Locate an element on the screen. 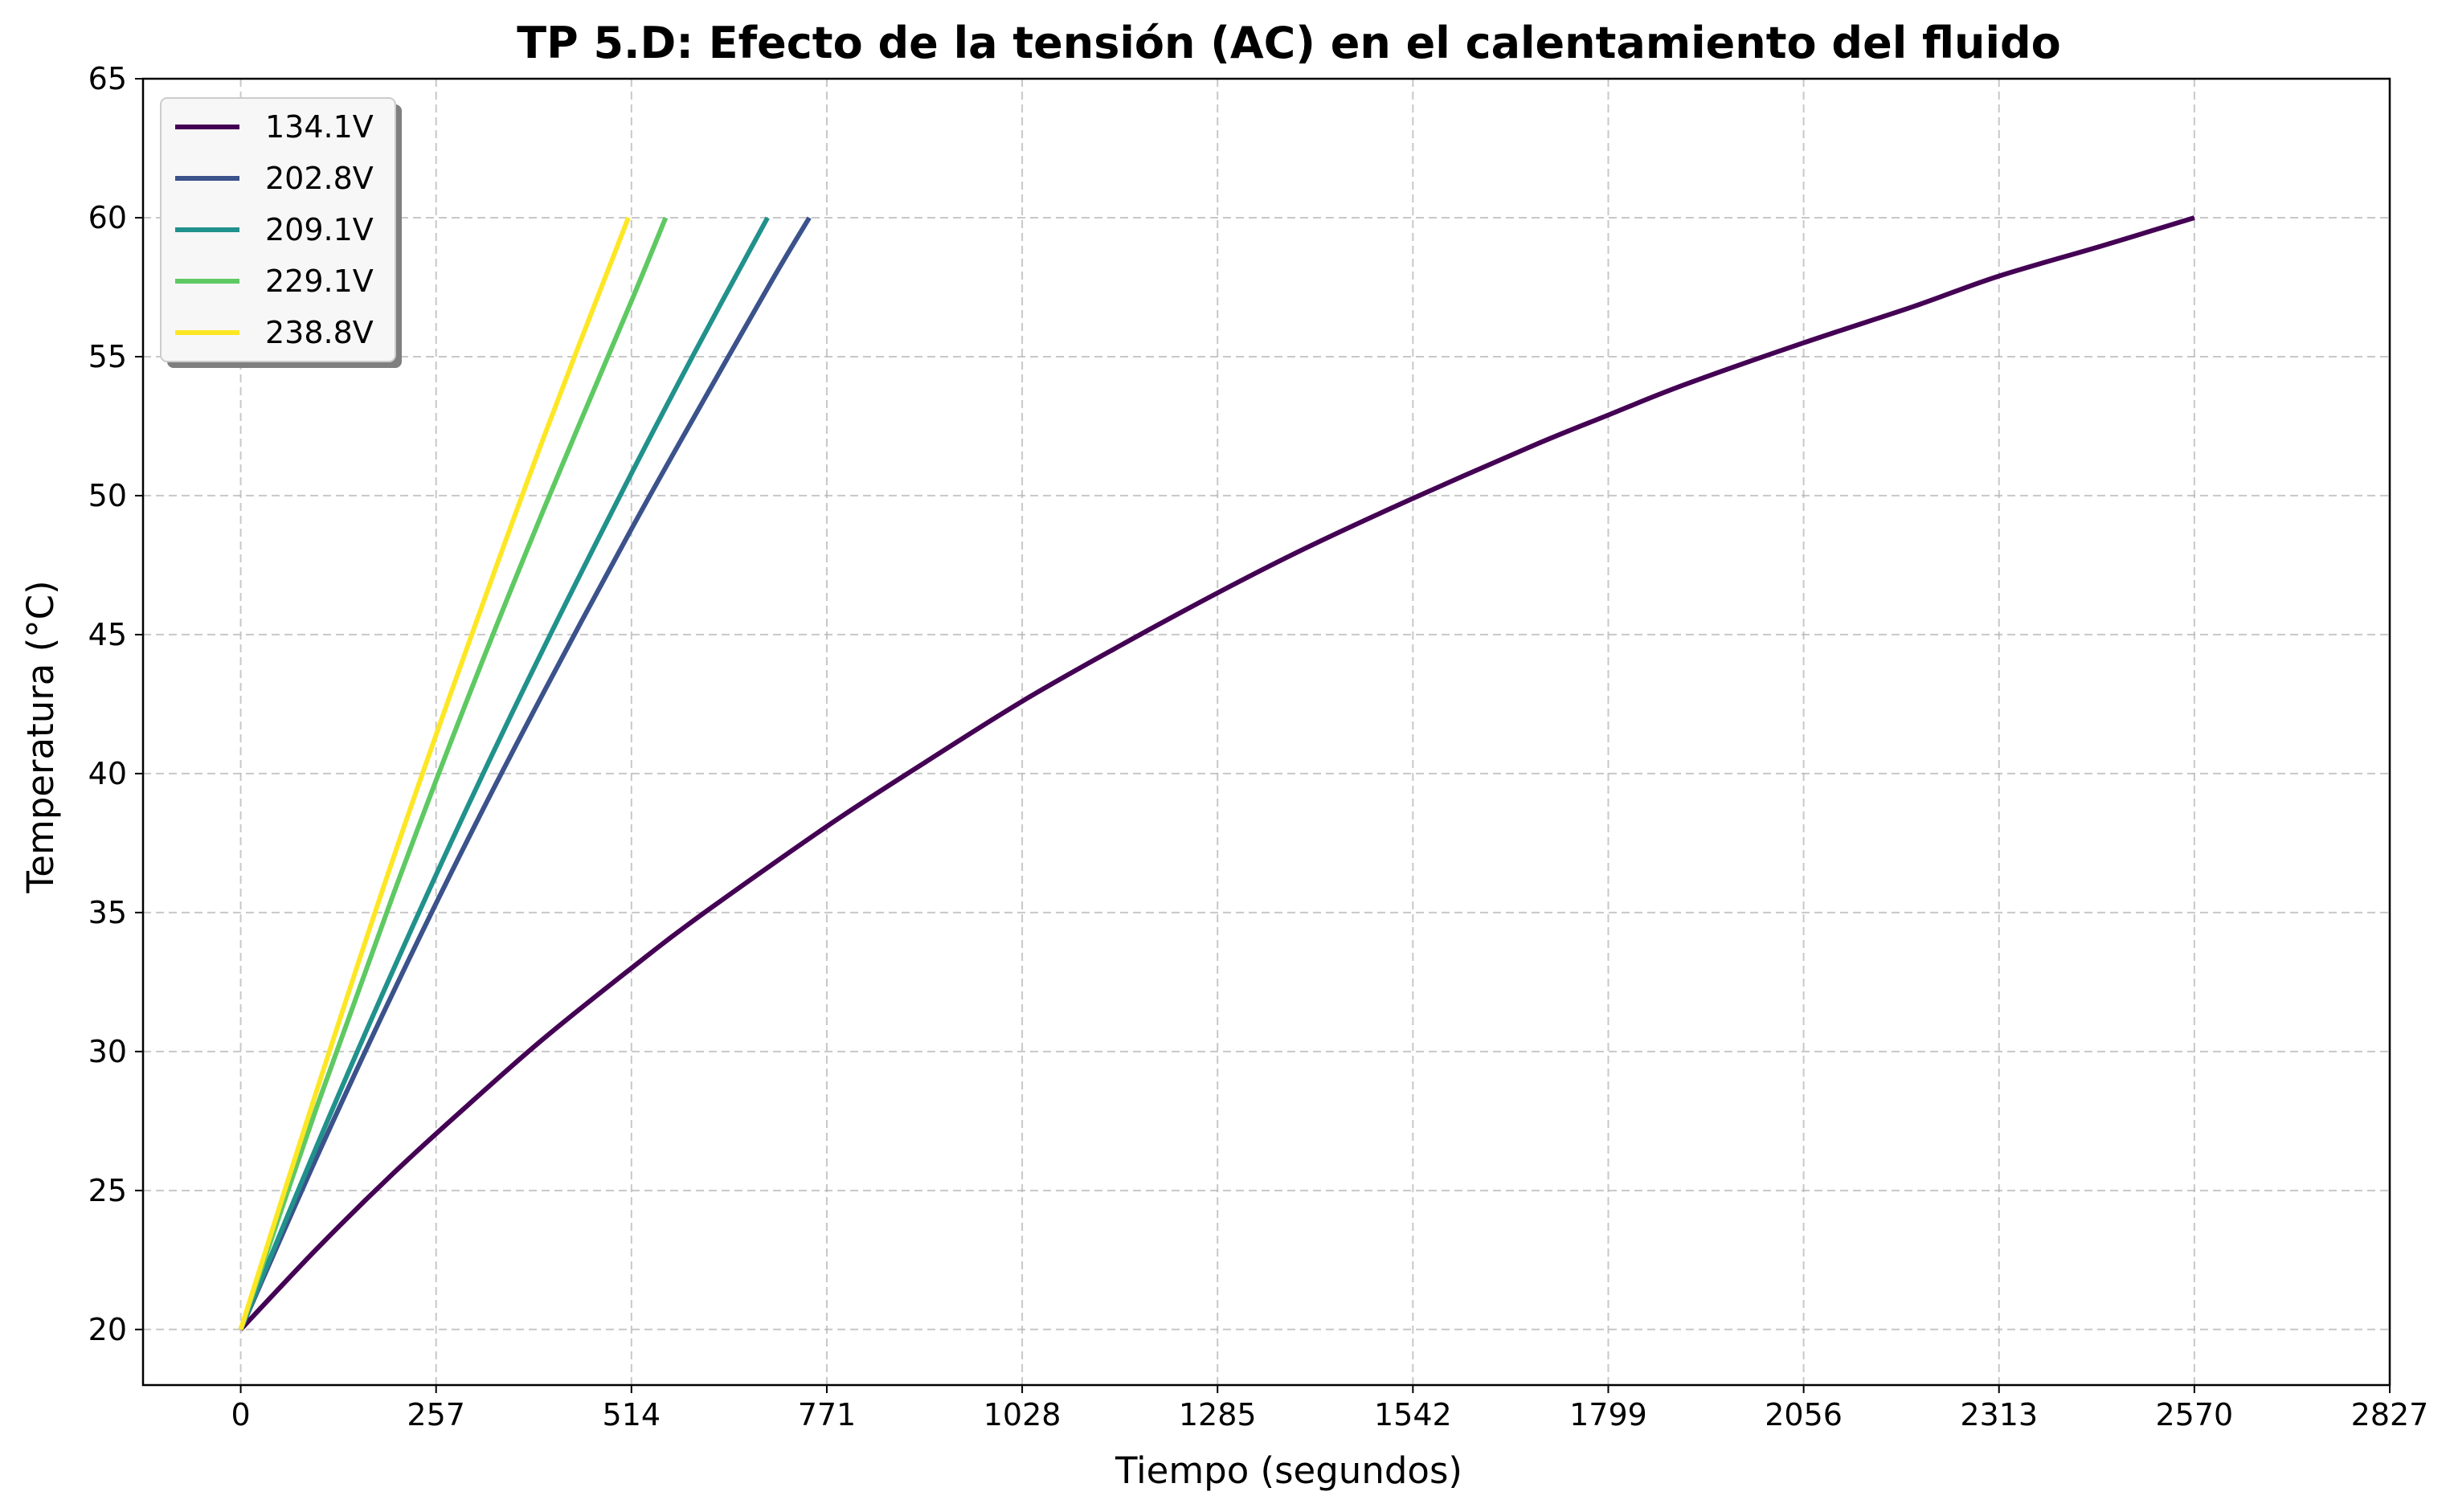 Image resolution: width=2450 pixels, height=1512 pixels. y-tick-label: 20 is located at coordinates (108, 1329).